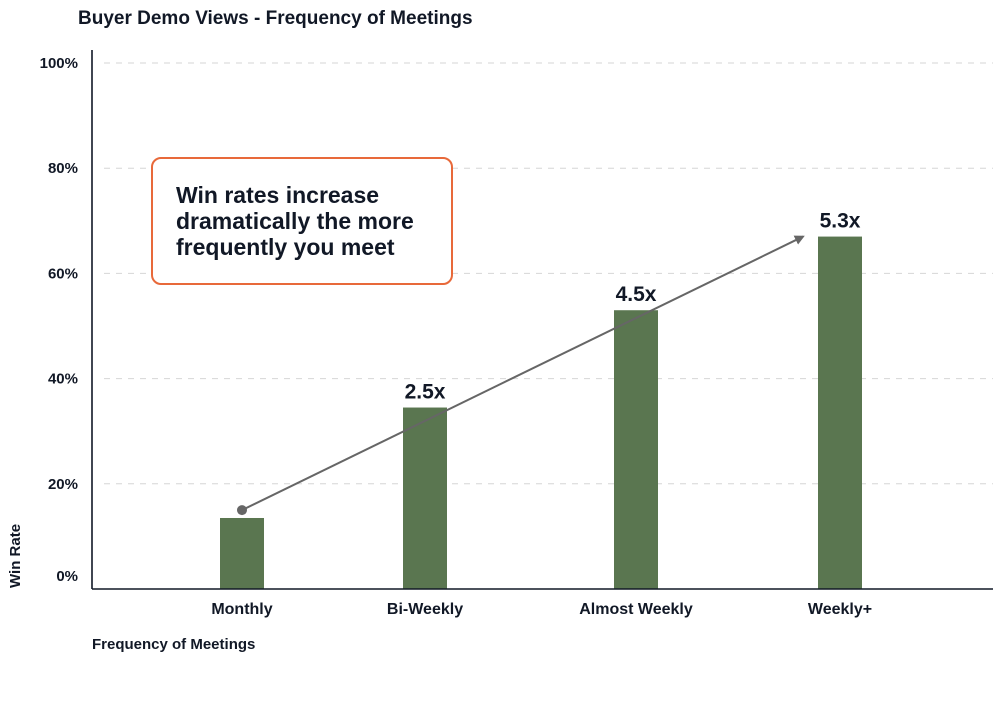 This screenshot has height=701, width=1005. I want to click on bar-bi-weekly, so click(425, 498).